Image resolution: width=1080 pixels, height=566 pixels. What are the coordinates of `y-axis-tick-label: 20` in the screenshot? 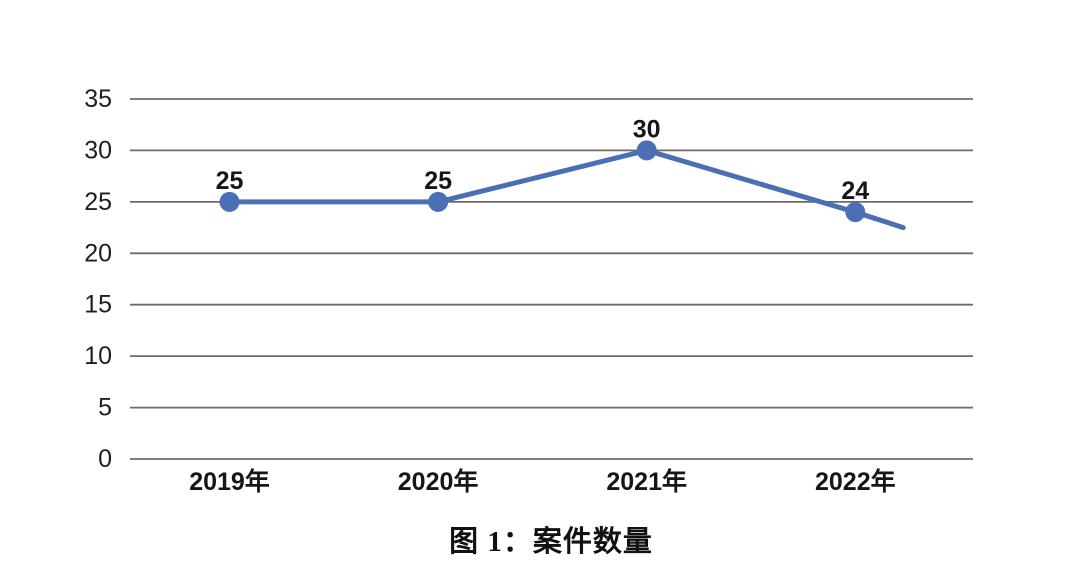 It's located at (98, 253).